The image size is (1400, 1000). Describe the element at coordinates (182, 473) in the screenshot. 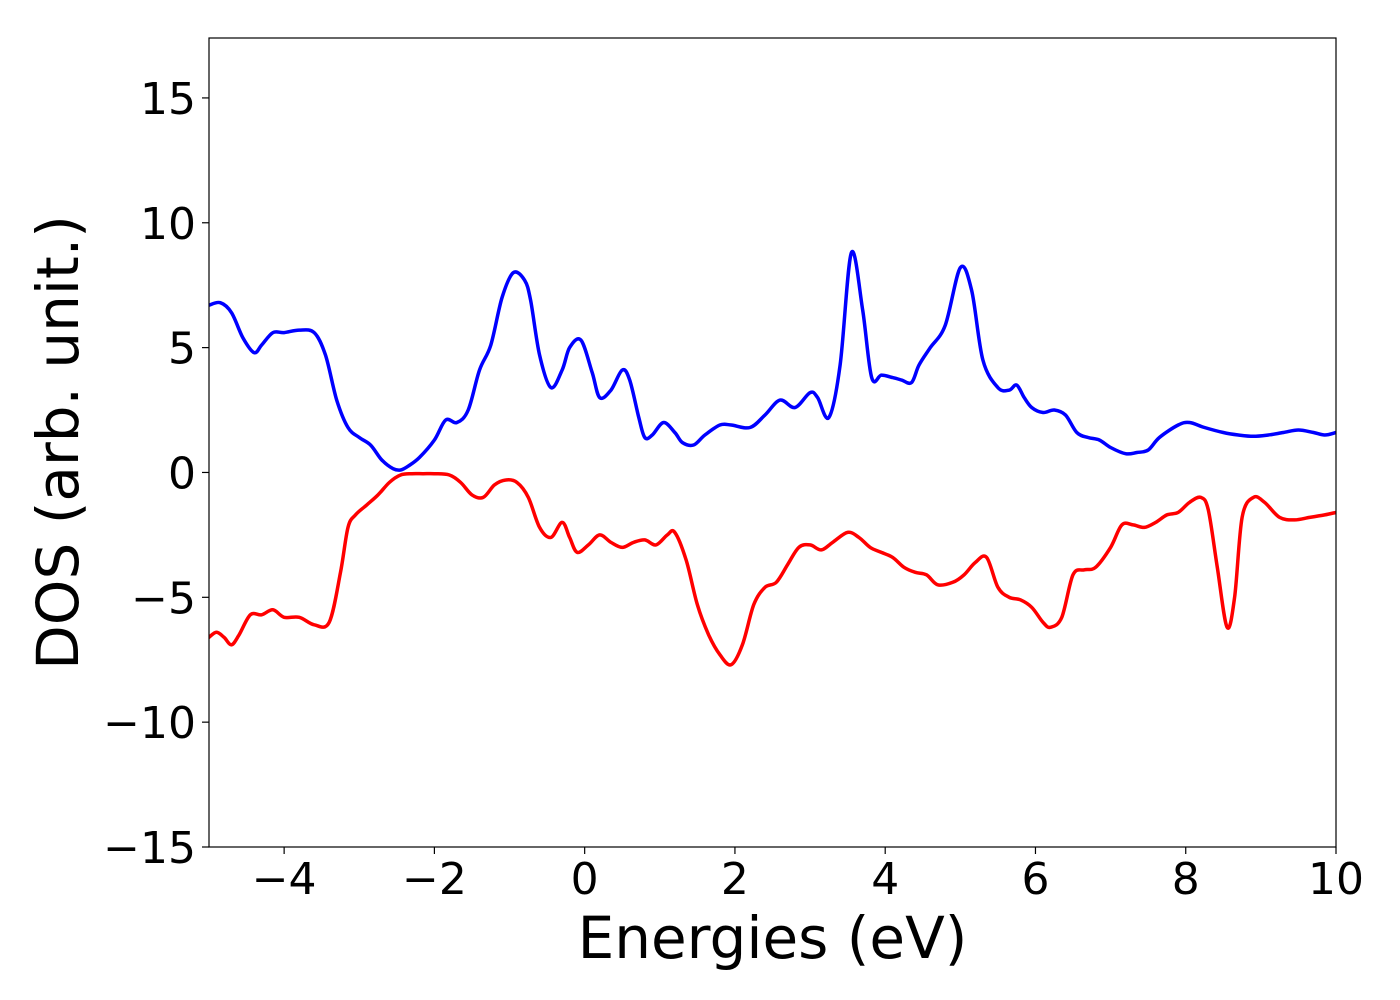

I see `y-tick-label: 0` at that location.